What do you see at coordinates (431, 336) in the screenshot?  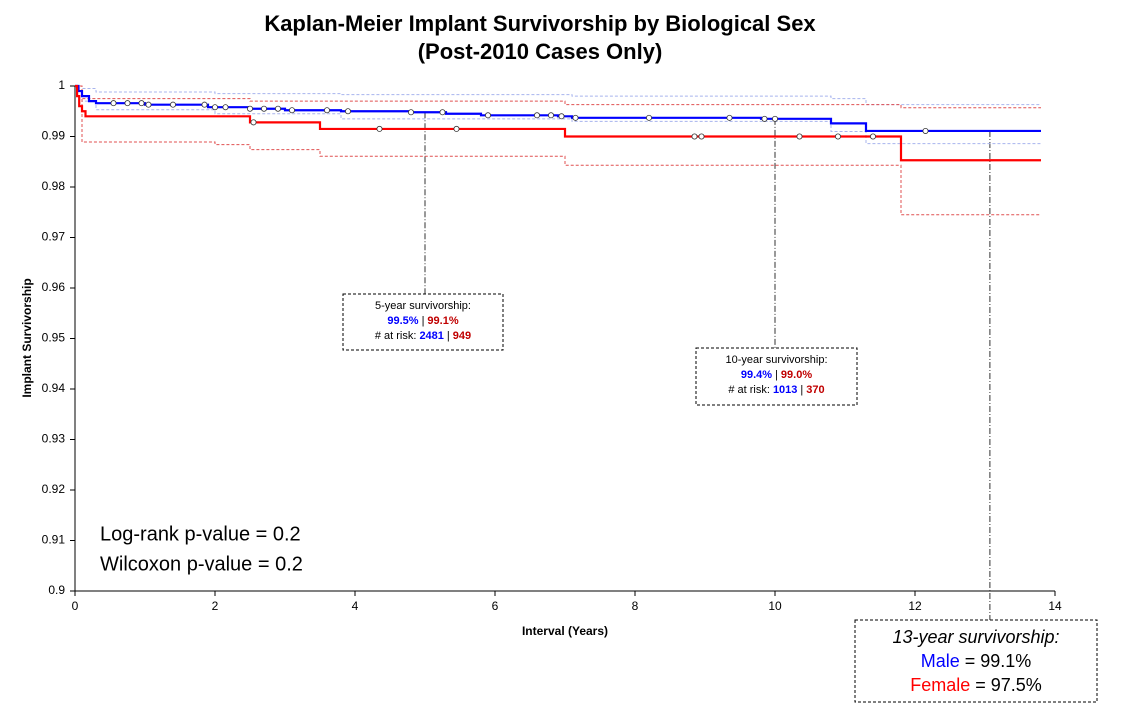 I see `male-risk: 2481` at bounding box center [431, 336].